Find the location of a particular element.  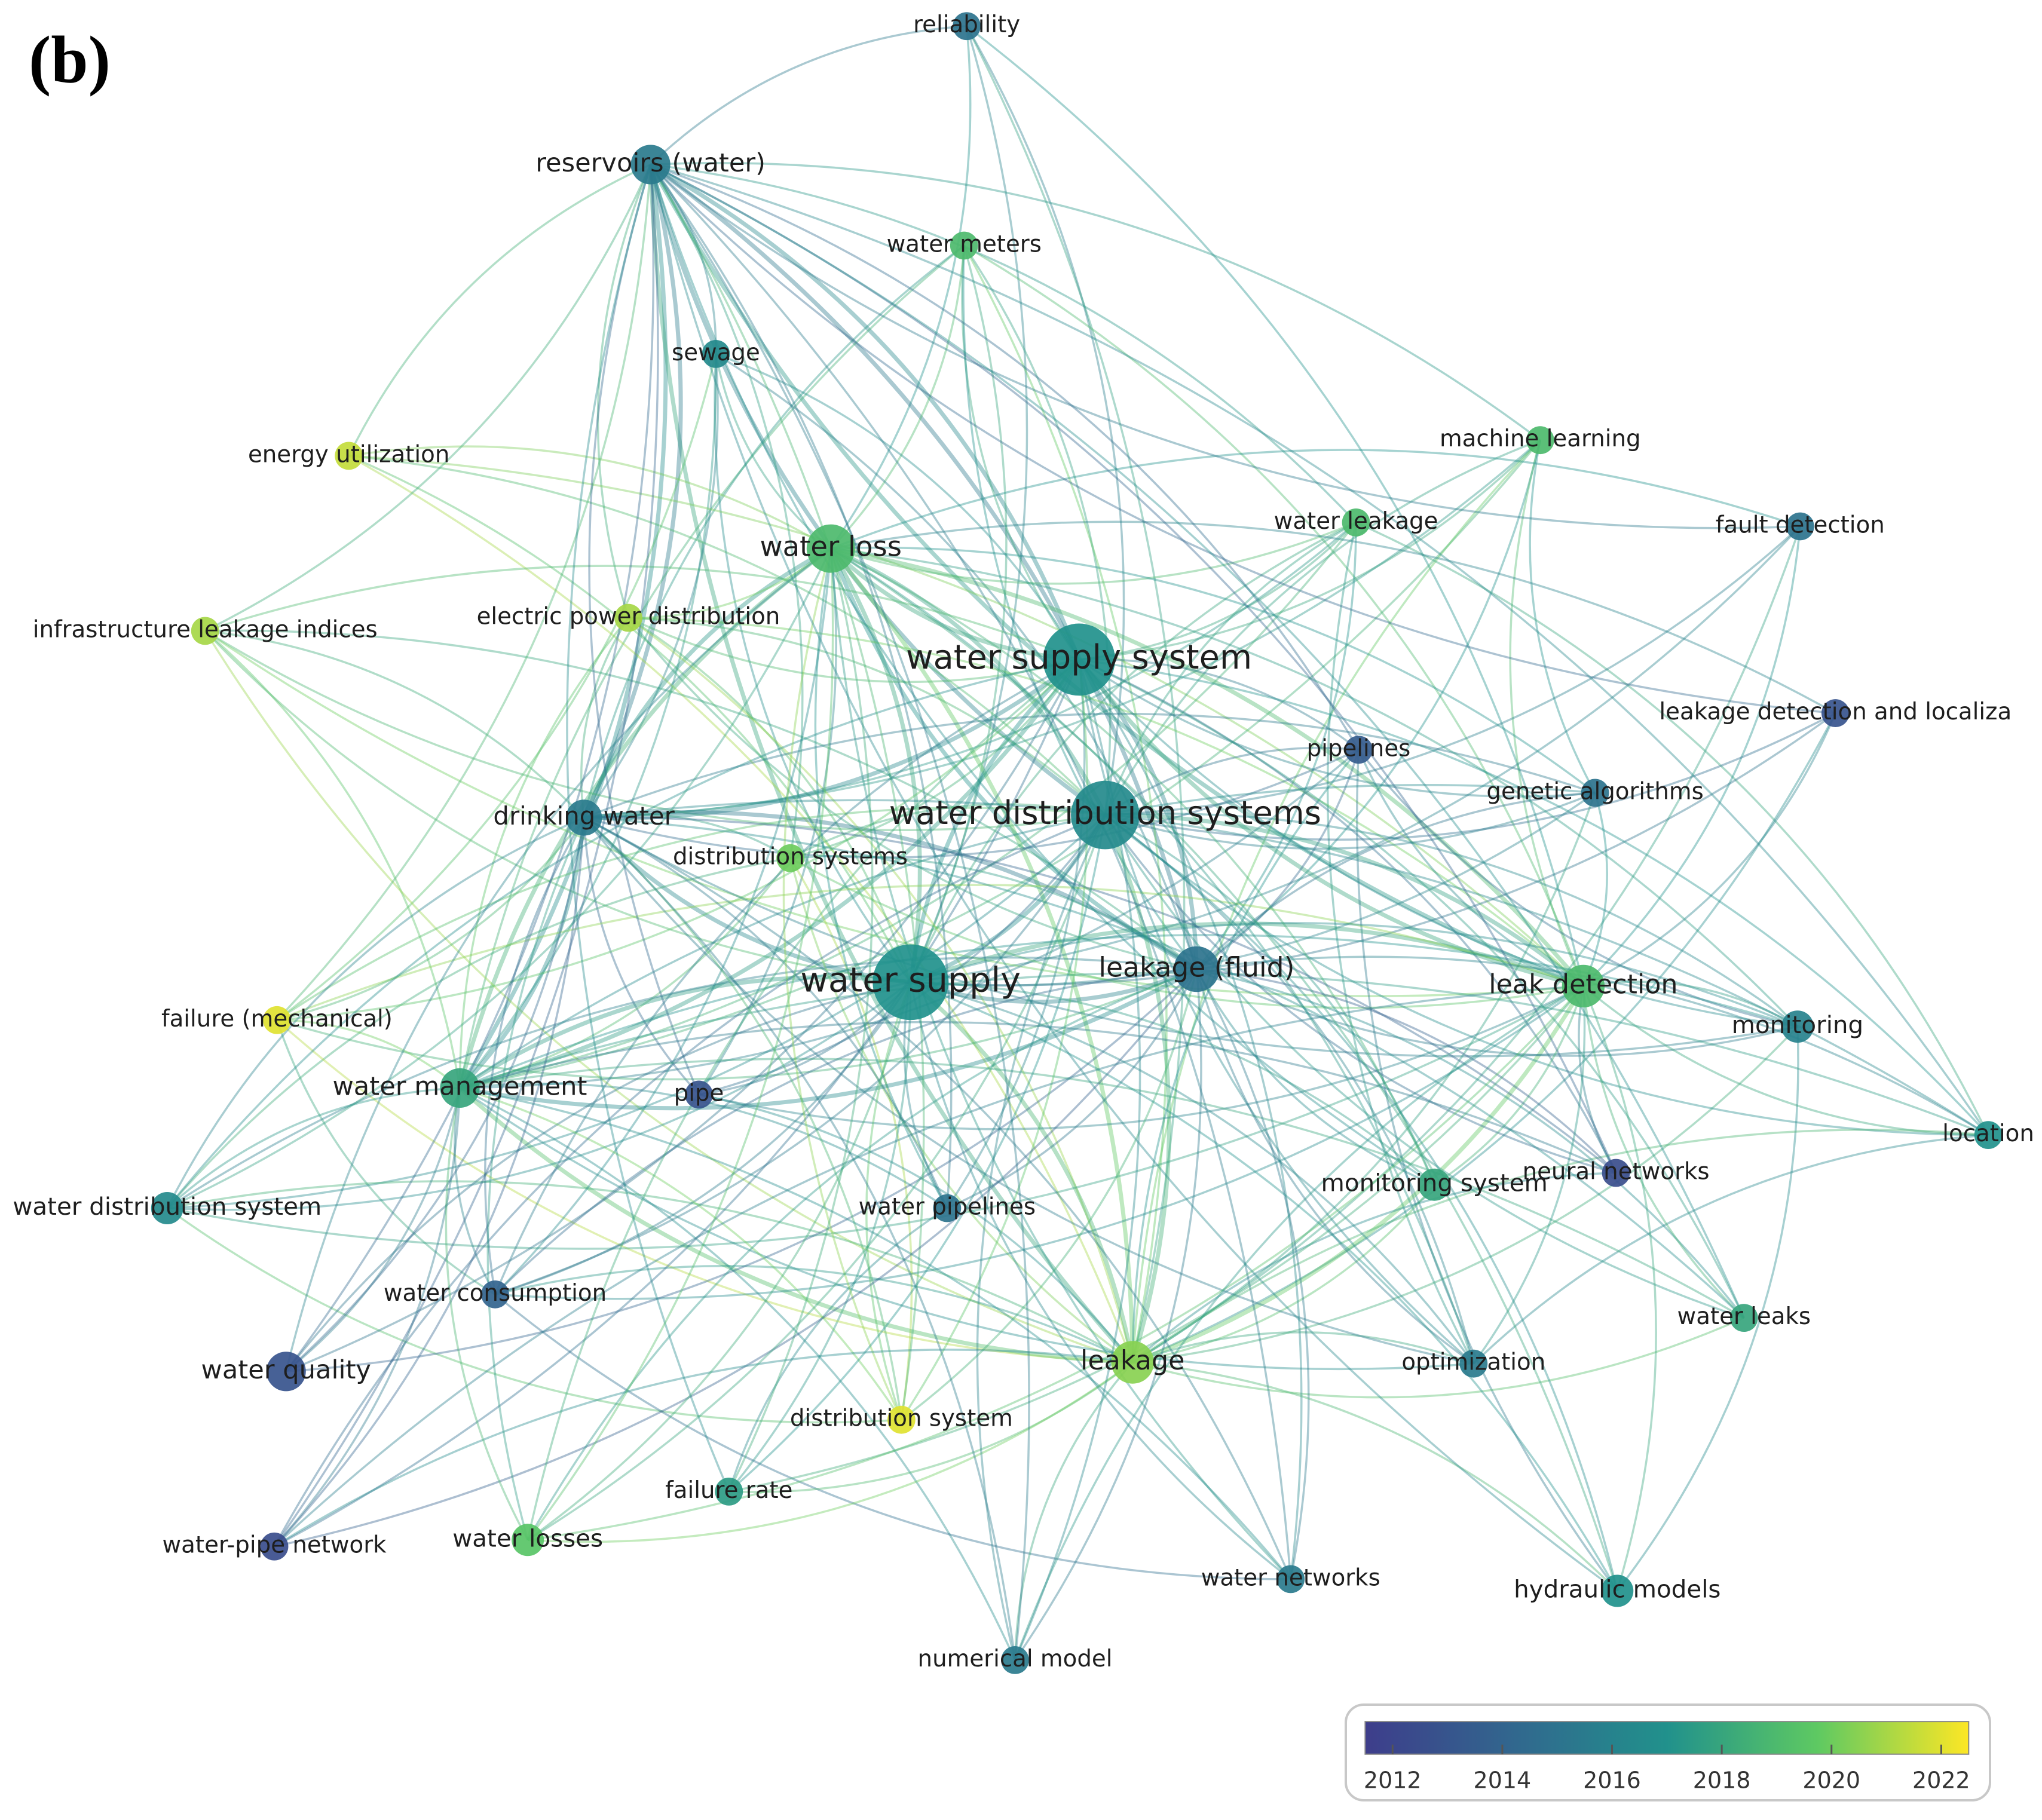

node-label: numerical model is located at coordinates (1016, 1659).